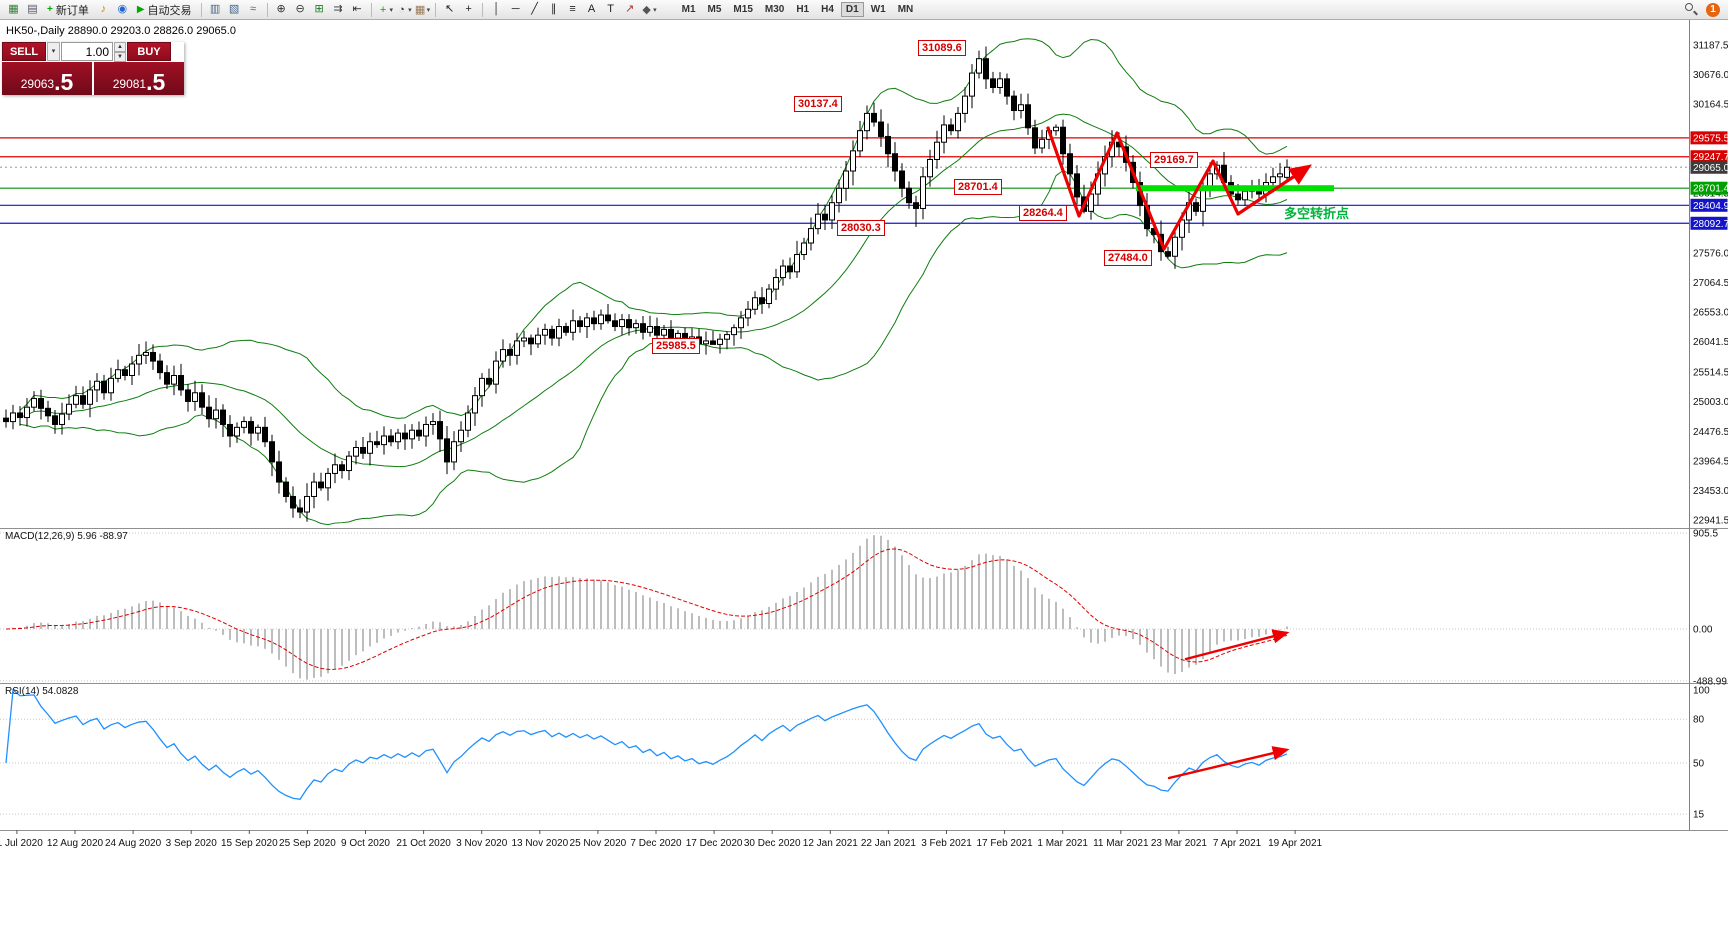  Describe the element at coordinates (1062, 843) in the screenshot. I see `svg-text: 1 Mar 2021` at that location.